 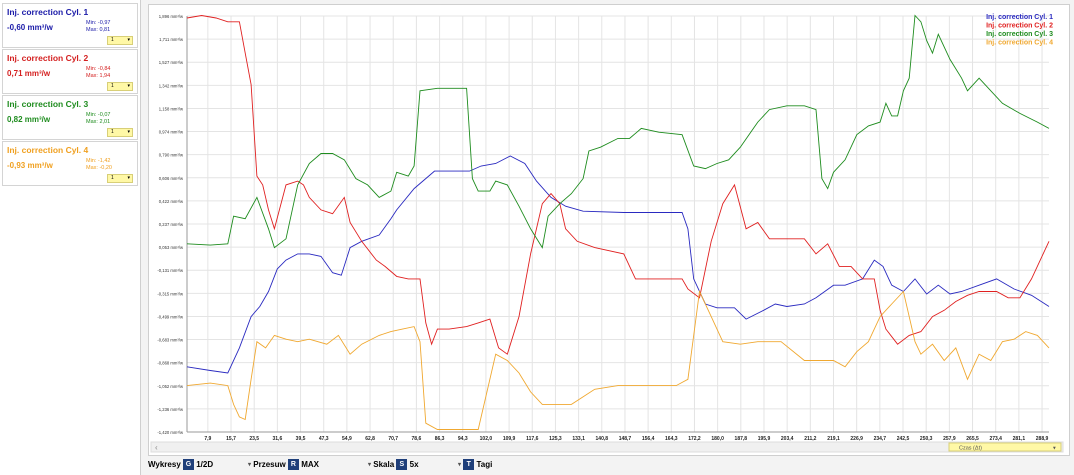 What do you see at coordinates (310, 464) in the screenshot?
I see `przesuw-value: MAX` at bounding box center [310, 464].